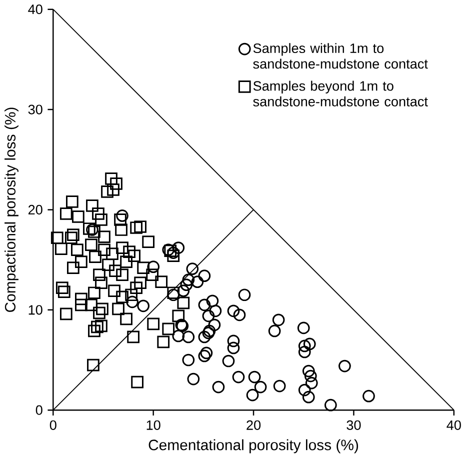  Describe the element at coordinates (340, 56) in the screenshot. I see `legend-label: Samples within 1m to sandstone-mudstone contact` at that location.